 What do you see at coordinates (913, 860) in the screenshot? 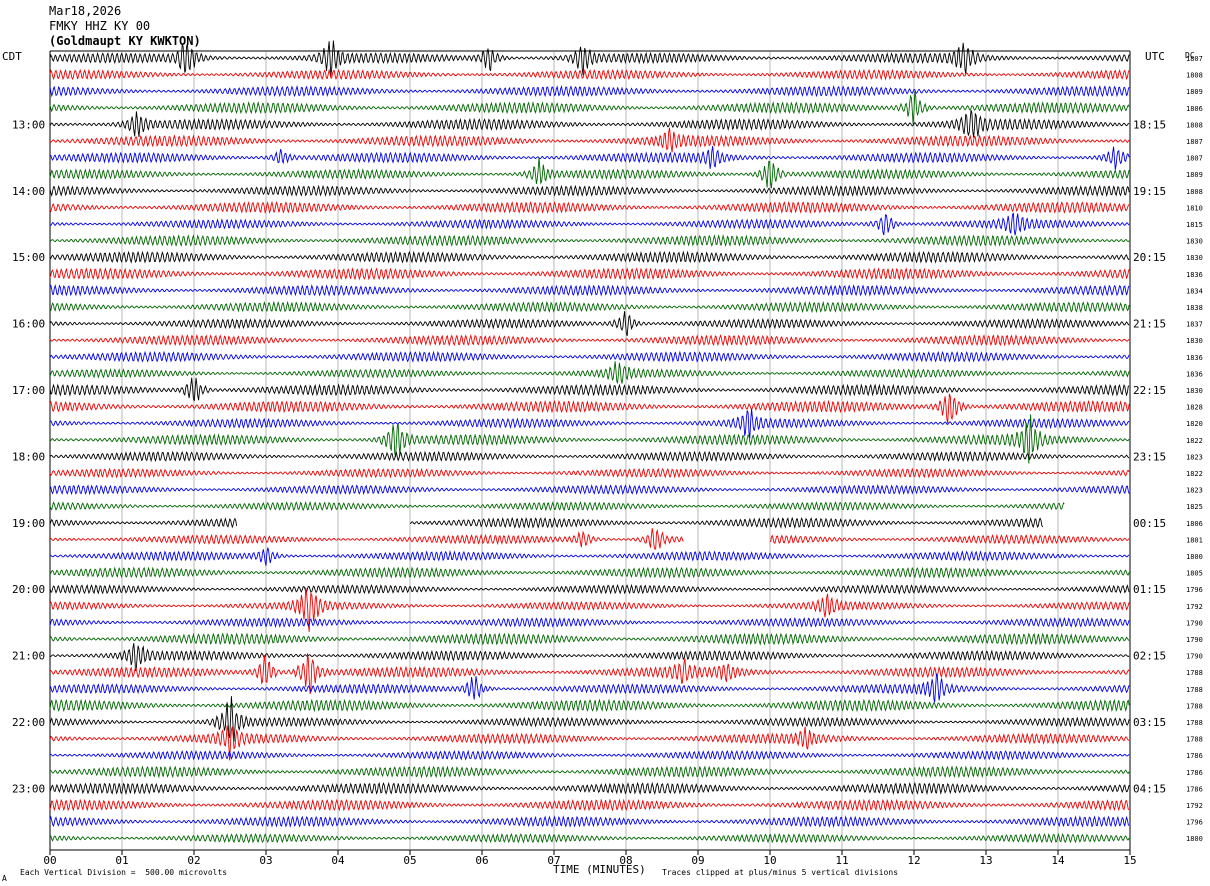
I see `x-tick-label: 12` at bounding box center [913, 860].